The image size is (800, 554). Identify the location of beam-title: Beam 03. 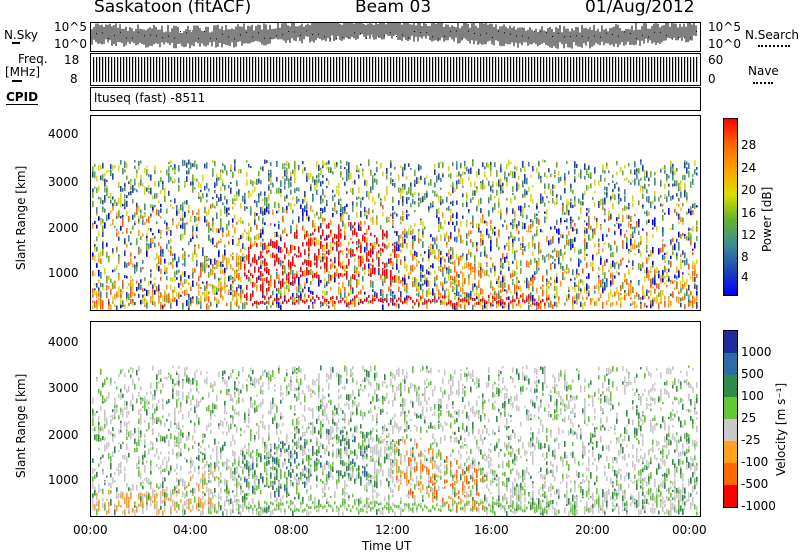
(393, 8).